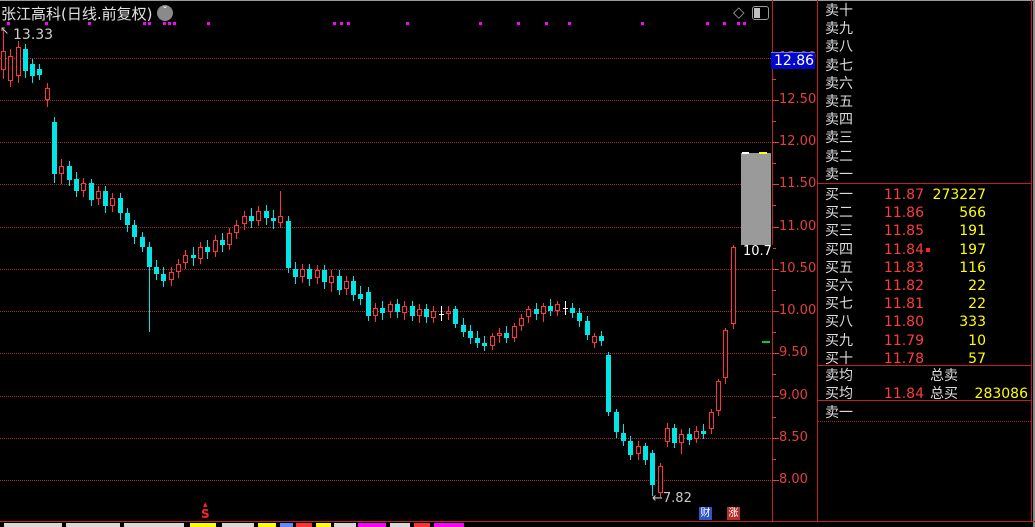 The width and height of the screenshot is (1035, 527). I want to click on level-label: 卖一, so click(839, 175).